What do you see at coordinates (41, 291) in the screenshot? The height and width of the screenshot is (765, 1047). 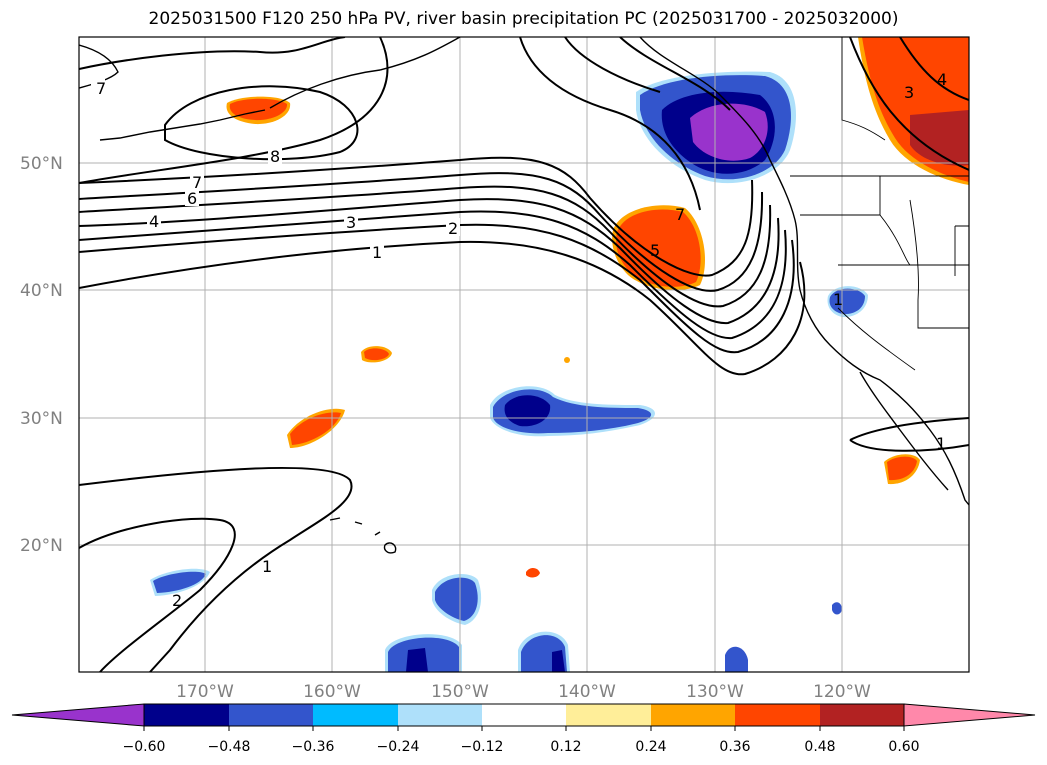 I see `lat-label: 40°N` at bounding box center [41, 291].